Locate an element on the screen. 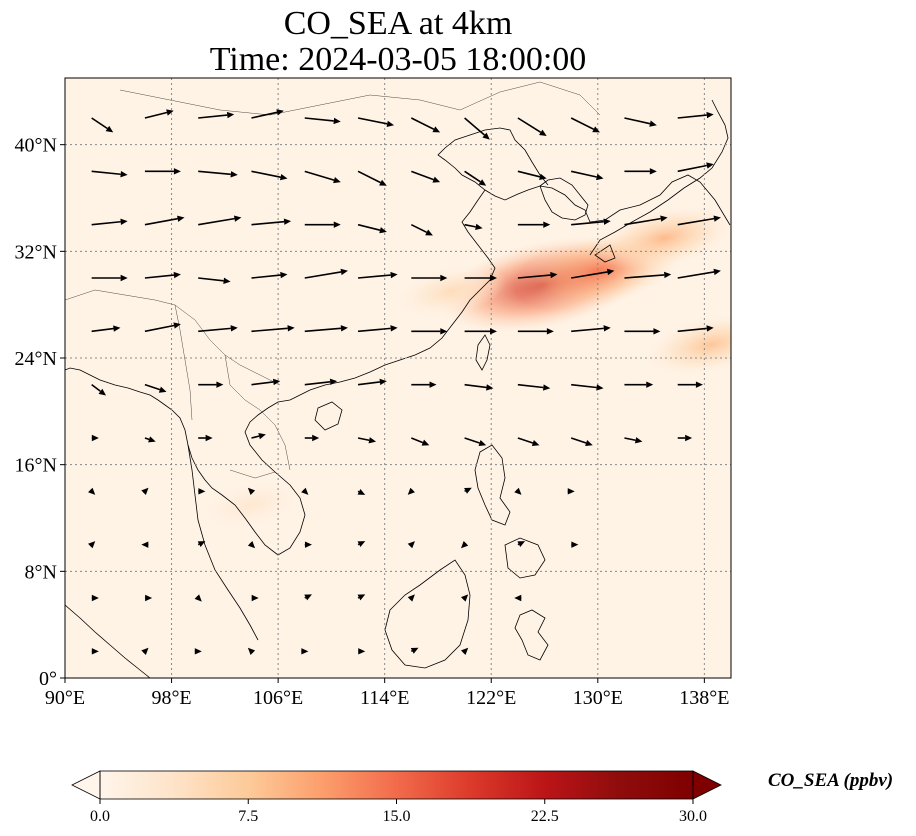 This screenshot has width=916, height=836. coastline-hainan is located at coordinates (328, 416).